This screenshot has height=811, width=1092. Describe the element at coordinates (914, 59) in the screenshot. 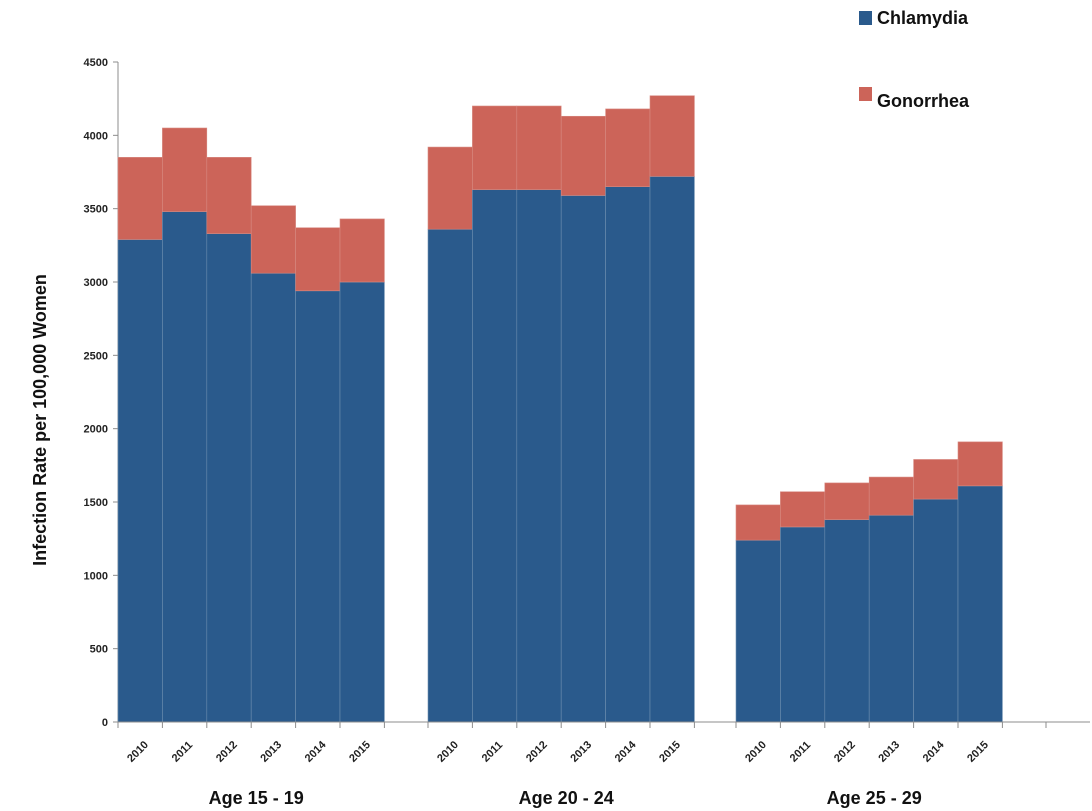

I see `legend: Chlamydia Gonorrhea` at that location.